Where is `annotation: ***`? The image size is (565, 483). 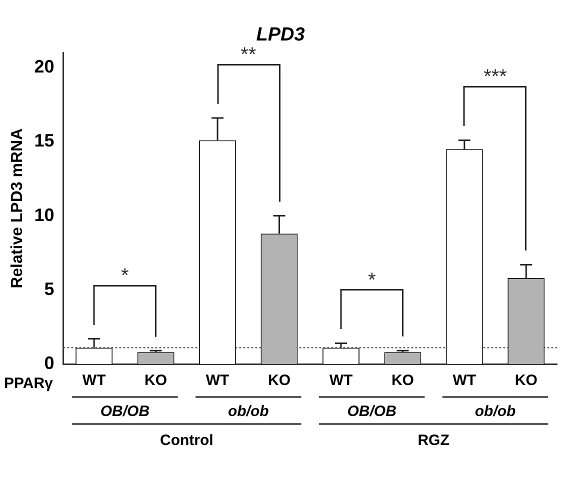 annotation: *** is located at coordinates (496, 77).